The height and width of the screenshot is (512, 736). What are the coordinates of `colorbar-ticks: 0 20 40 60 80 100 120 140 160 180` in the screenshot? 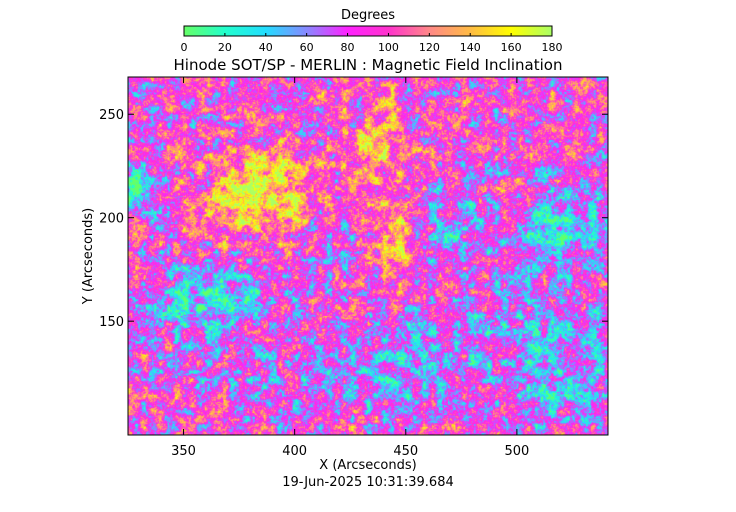 It's located at (372, 43).